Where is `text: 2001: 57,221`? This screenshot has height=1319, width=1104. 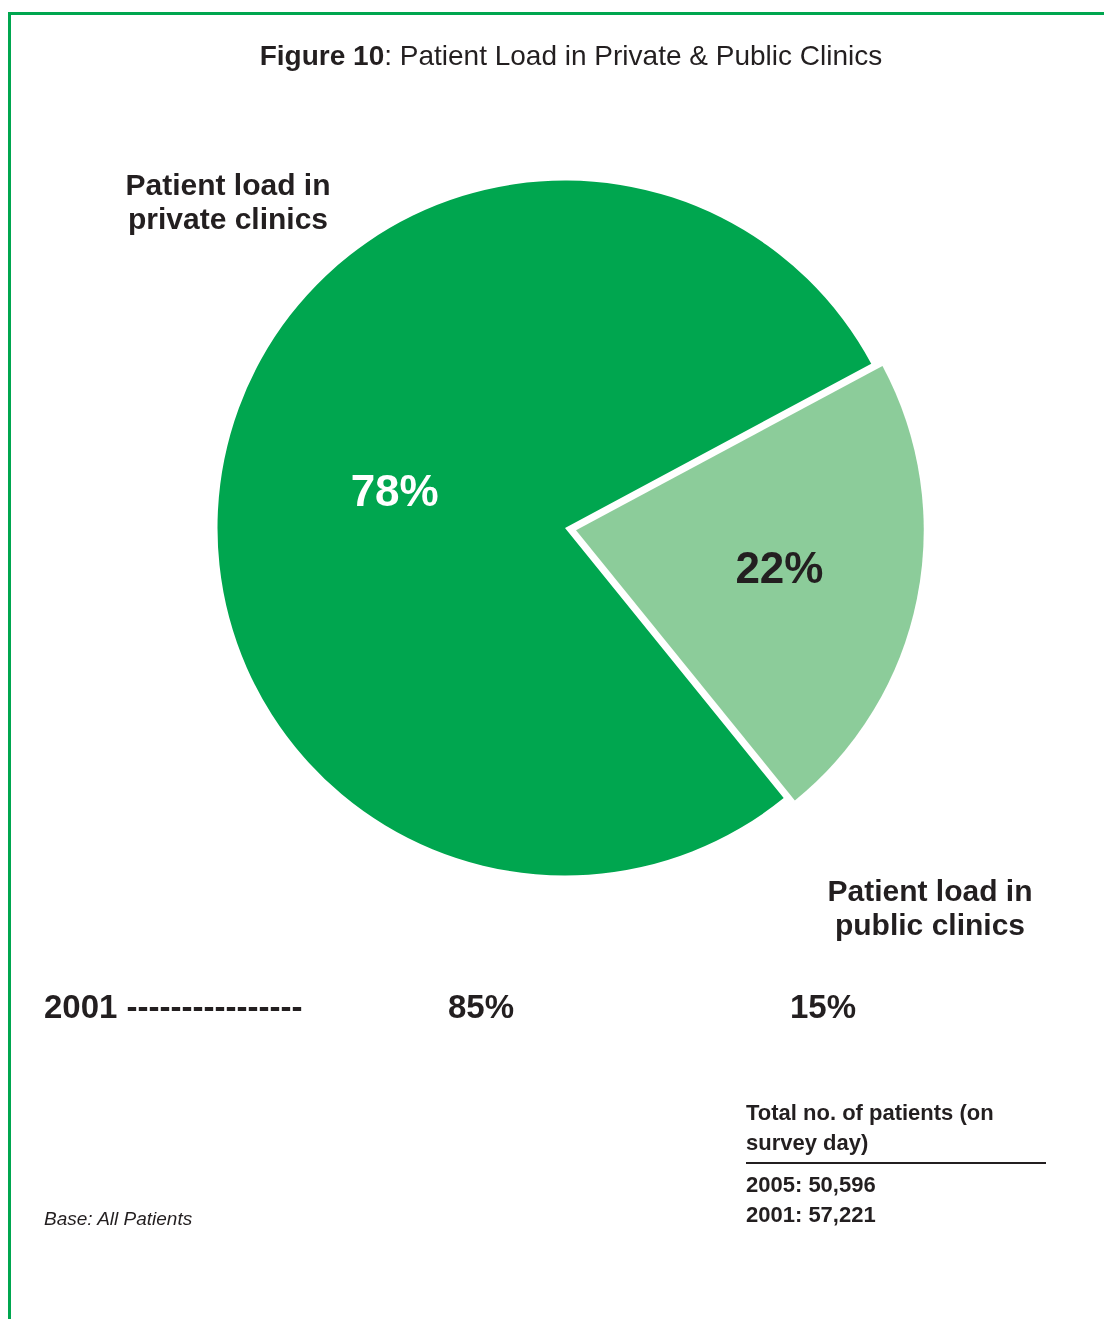 text: 2001: 57,221 is located at coordinates (811, 1215).